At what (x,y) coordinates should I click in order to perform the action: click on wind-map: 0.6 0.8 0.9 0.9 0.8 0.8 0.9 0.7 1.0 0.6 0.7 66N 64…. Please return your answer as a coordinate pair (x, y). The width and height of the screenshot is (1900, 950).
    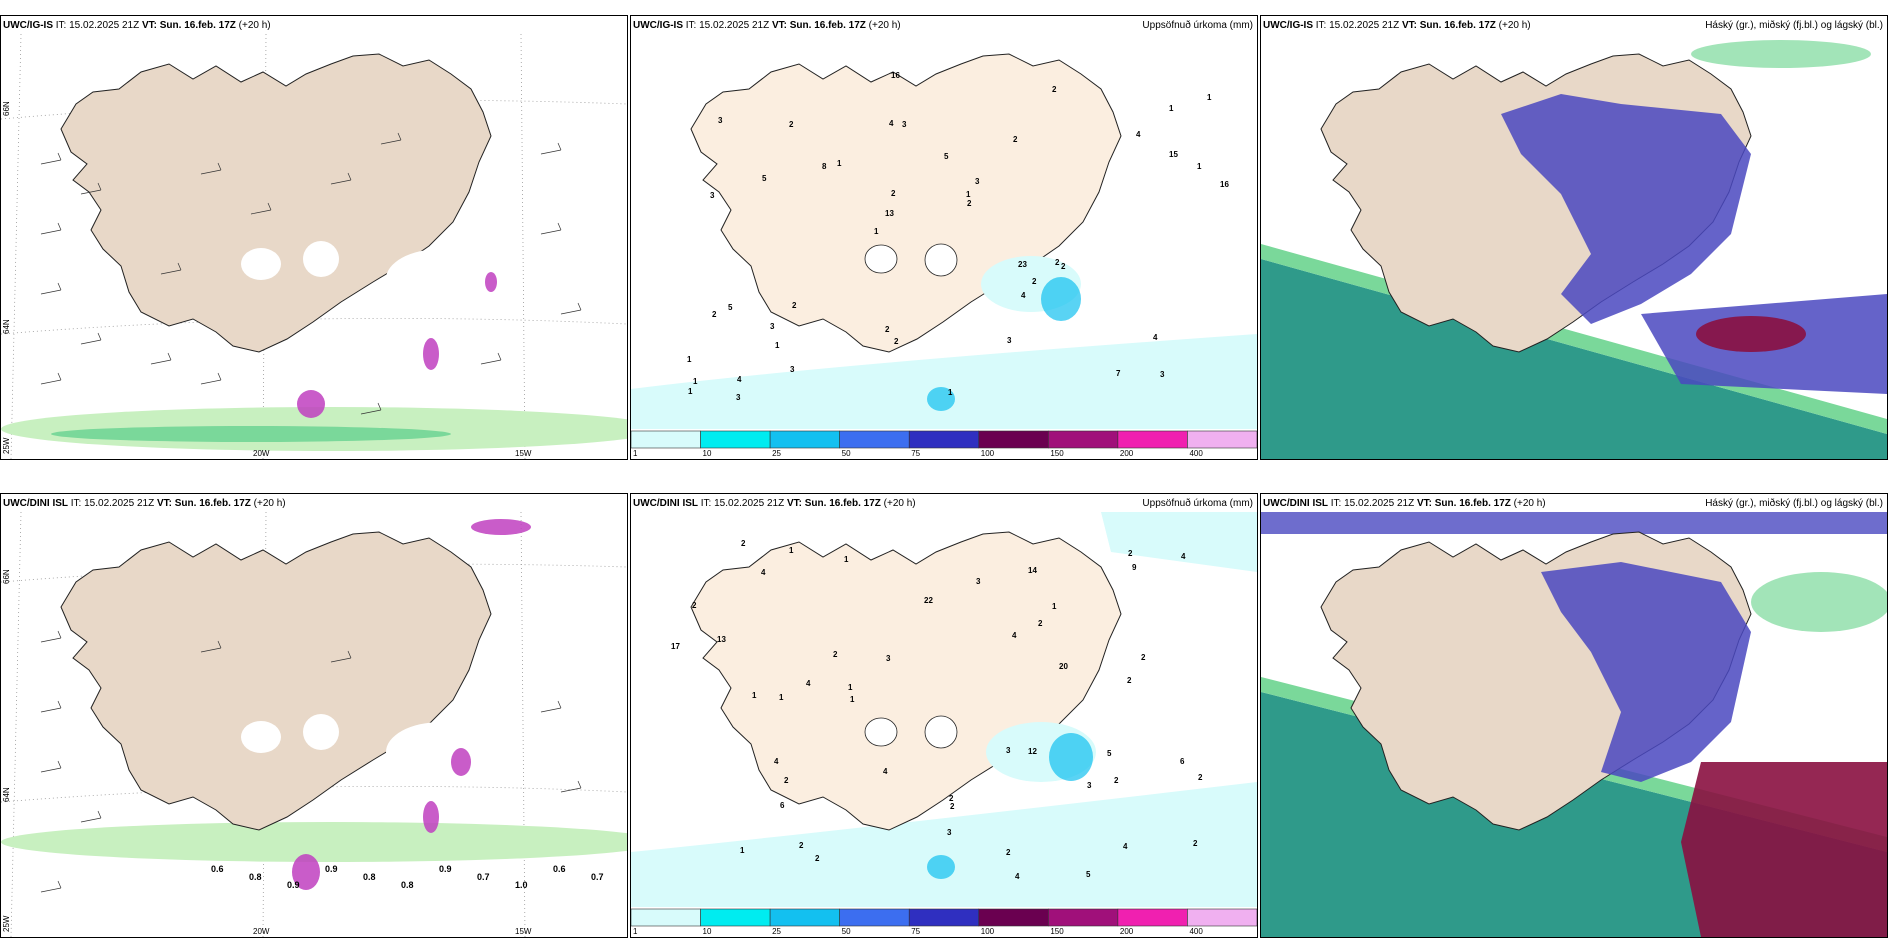
    Looking at the image, I should click on (314, 724).